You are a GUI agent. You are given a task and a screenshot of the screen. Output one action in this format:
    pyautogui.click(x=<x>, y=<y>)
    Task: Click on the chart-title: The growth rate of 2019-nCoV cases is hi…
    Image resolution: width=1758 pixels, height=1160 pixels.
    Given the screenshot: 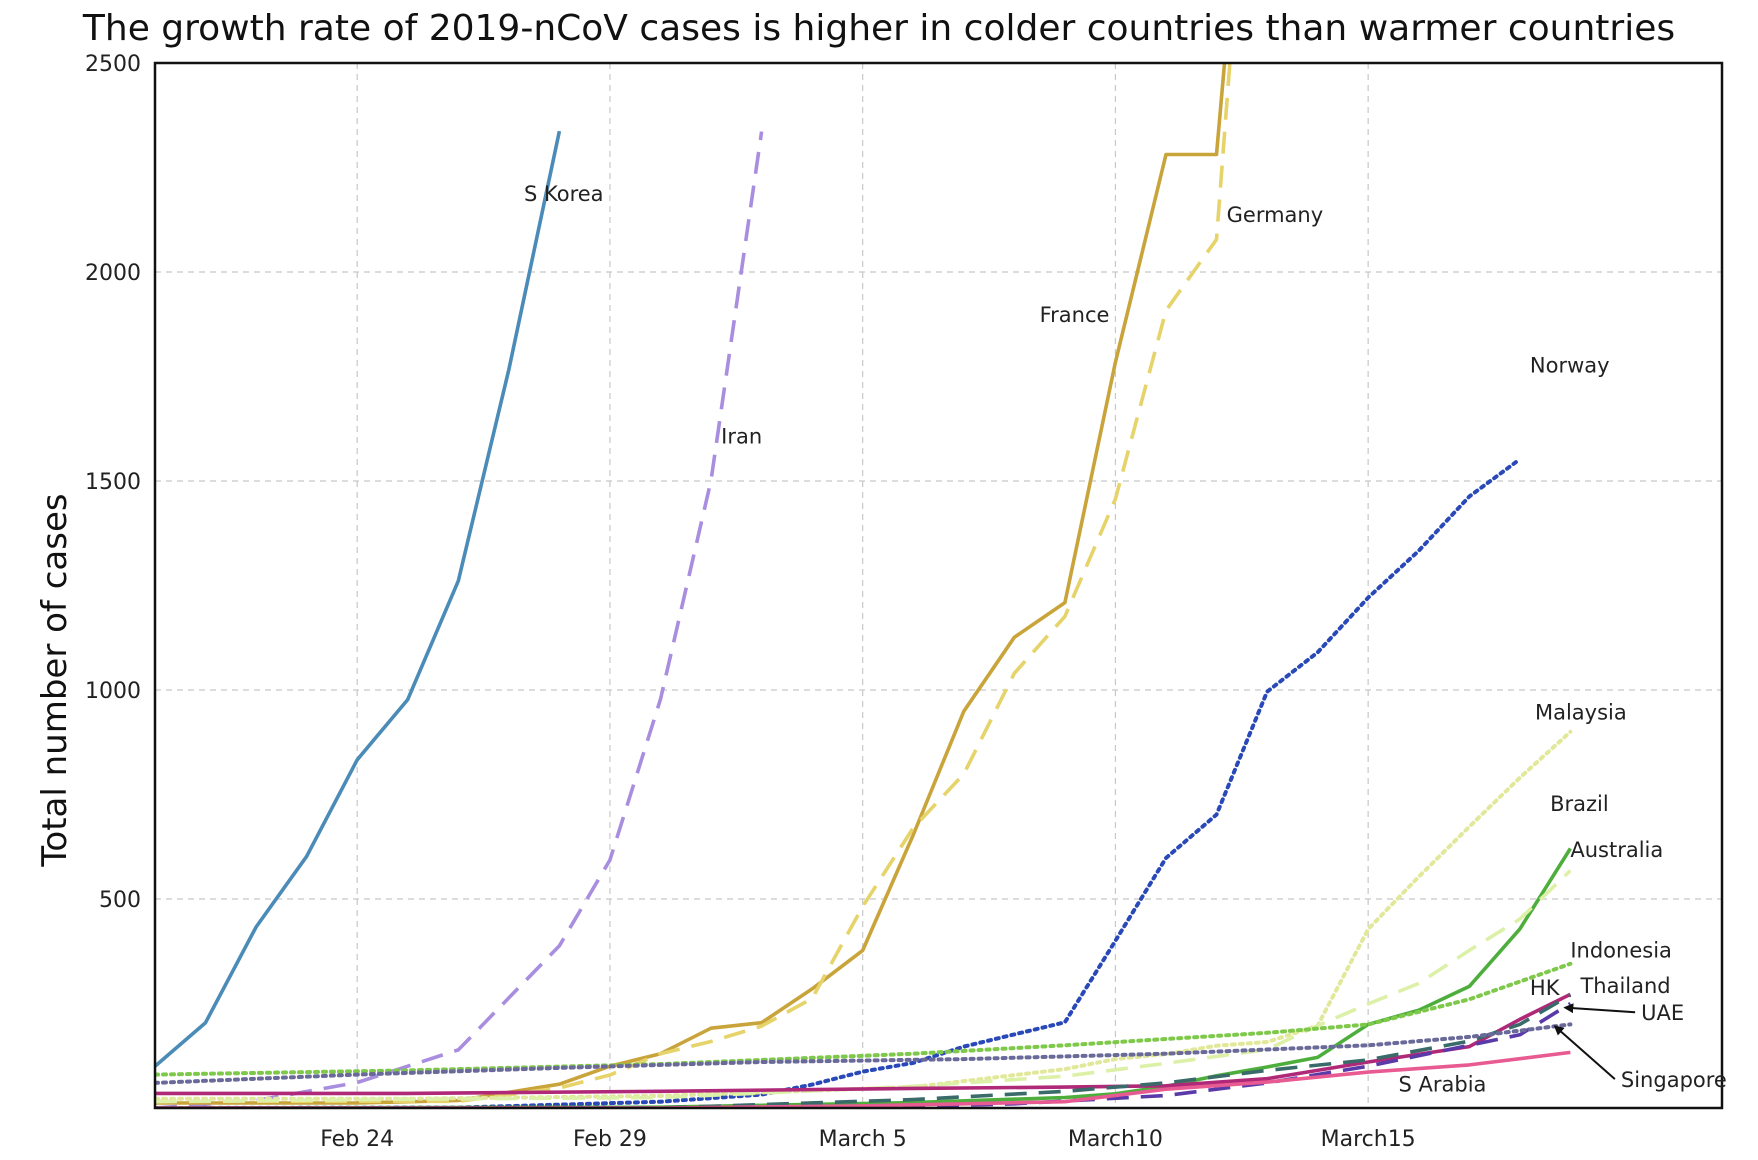 What is the action you would take?
    pyautogui.click(x=879, y=28)
    